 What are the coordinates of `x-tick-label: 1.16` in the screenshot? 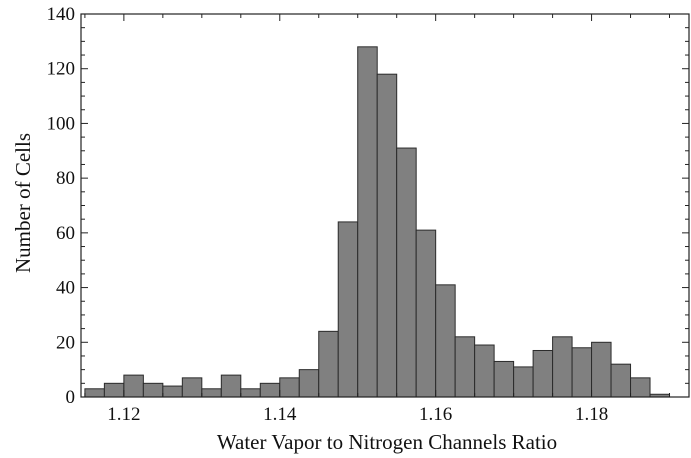 It's located at (435, 414).